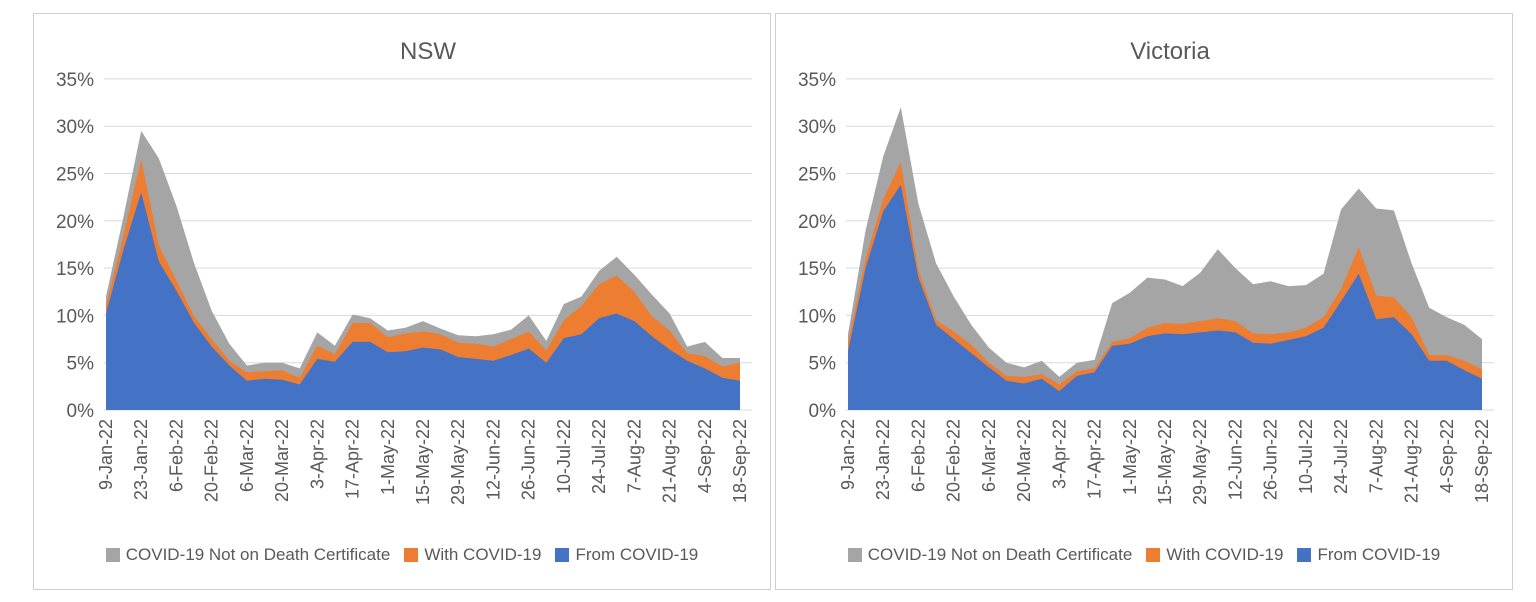  I want to click on chart-title: Victoria, so click(1170, 51).